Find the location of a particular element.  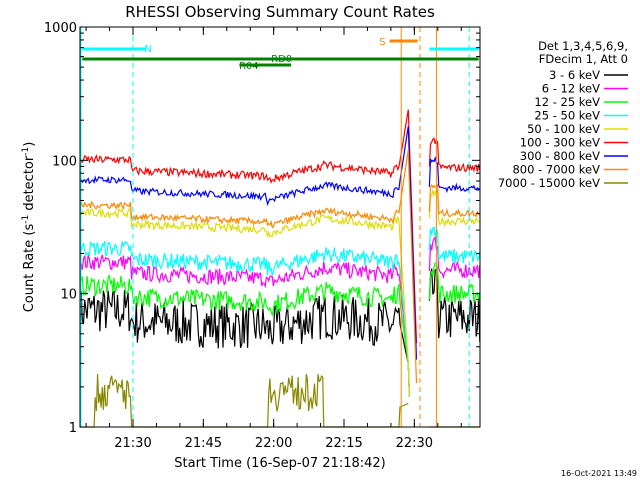

segment-bars: N S RD0 R04 is located at coordinates (280, 54).